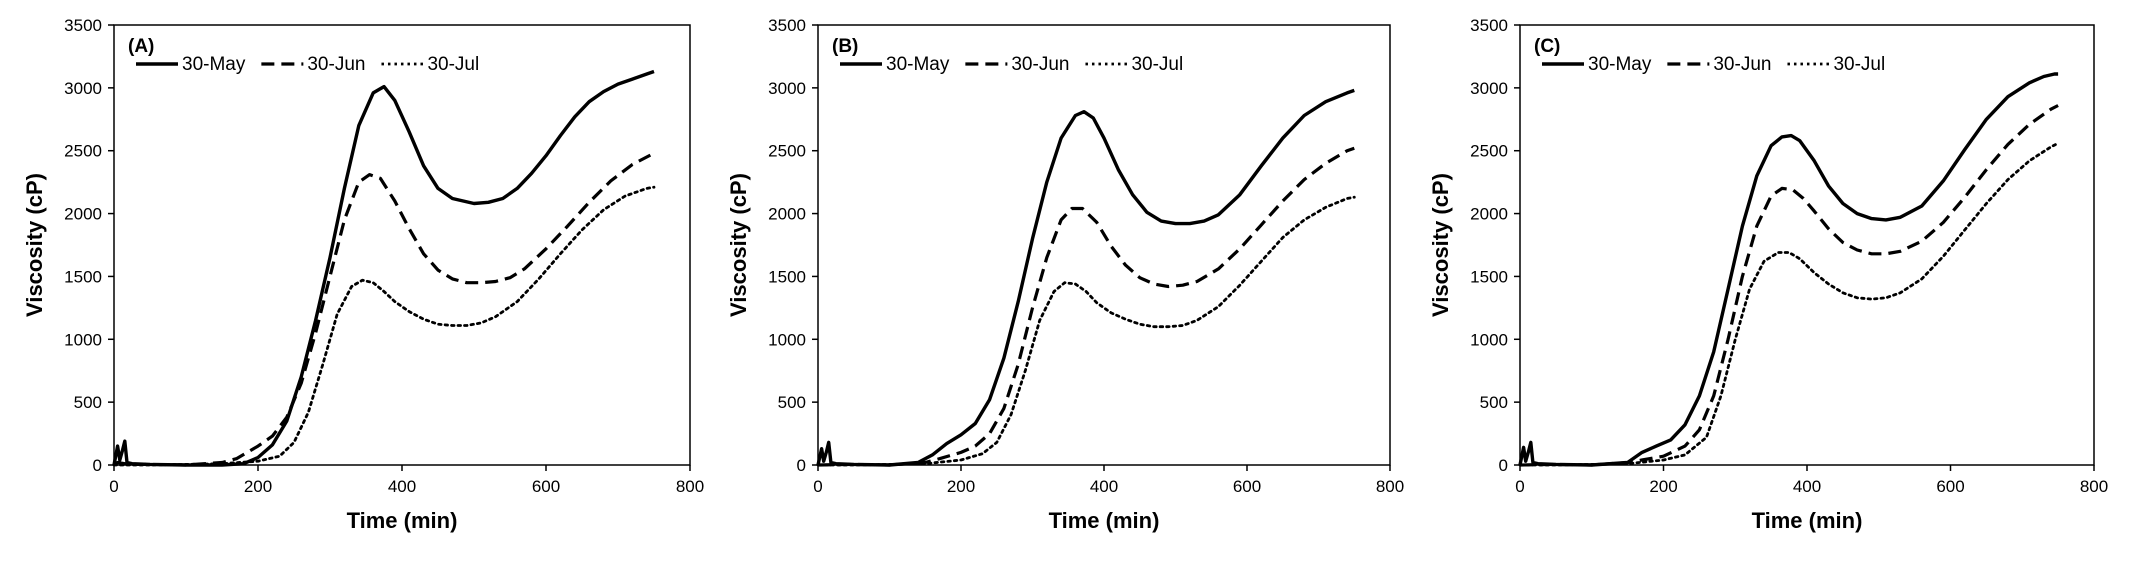 Image resolution: width=2132 pixels, height=562 pixels. What do you see at coordinates (845, 46) in the screenshot?
I see `panel-label: (B)` at bounding box center [845, 46].